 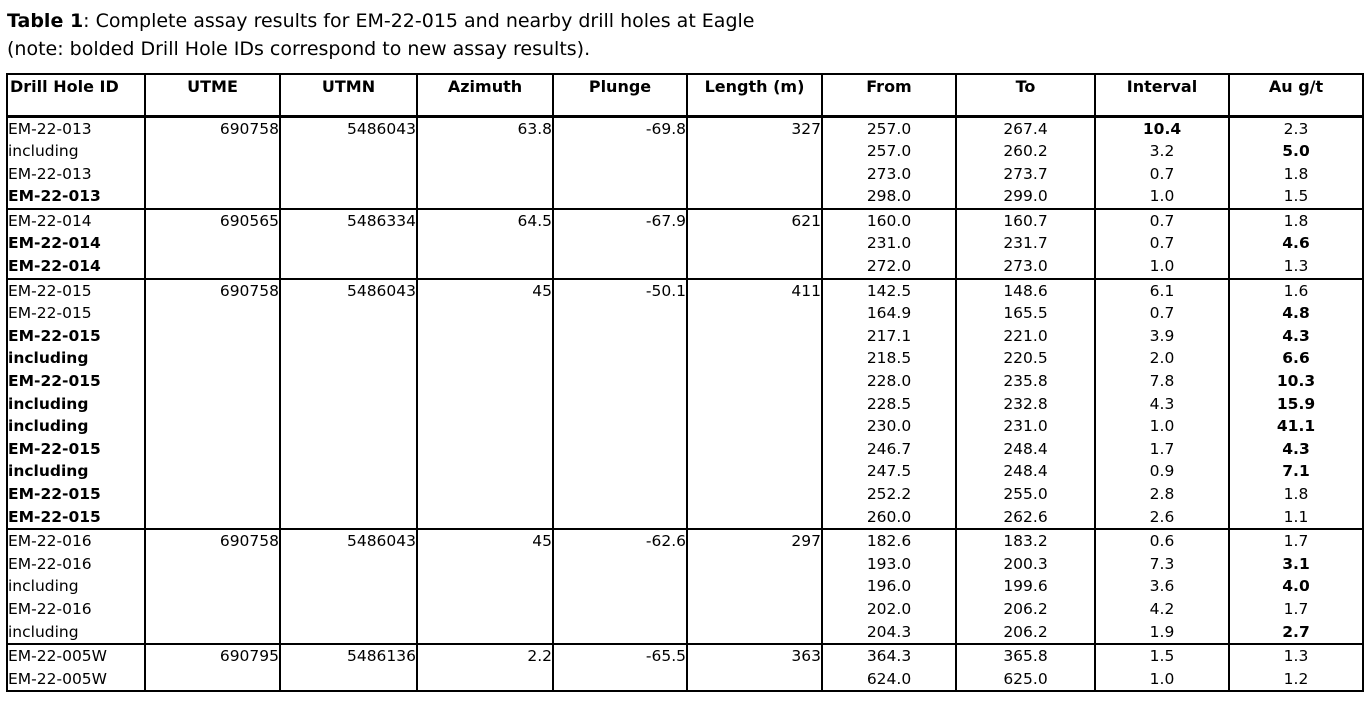 What do you see at coordinates (1296, 449) in the screenshot?
I see `cell-au: 4.3` at bounding box center [1296, 449].